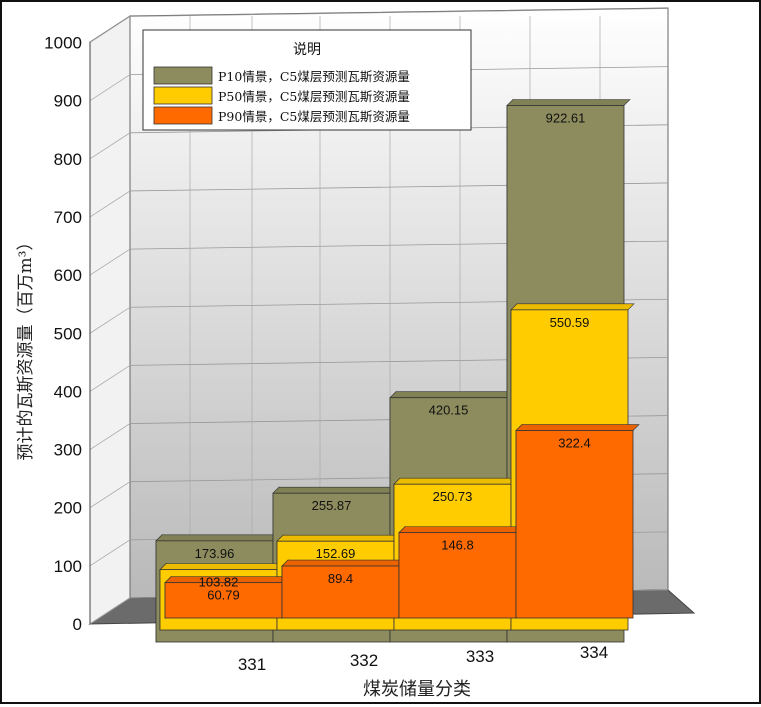  What do you see at coordinates (77, 624) in the screenshot?
I see `y-tick-label: 0` at bounding box center [77, 624].